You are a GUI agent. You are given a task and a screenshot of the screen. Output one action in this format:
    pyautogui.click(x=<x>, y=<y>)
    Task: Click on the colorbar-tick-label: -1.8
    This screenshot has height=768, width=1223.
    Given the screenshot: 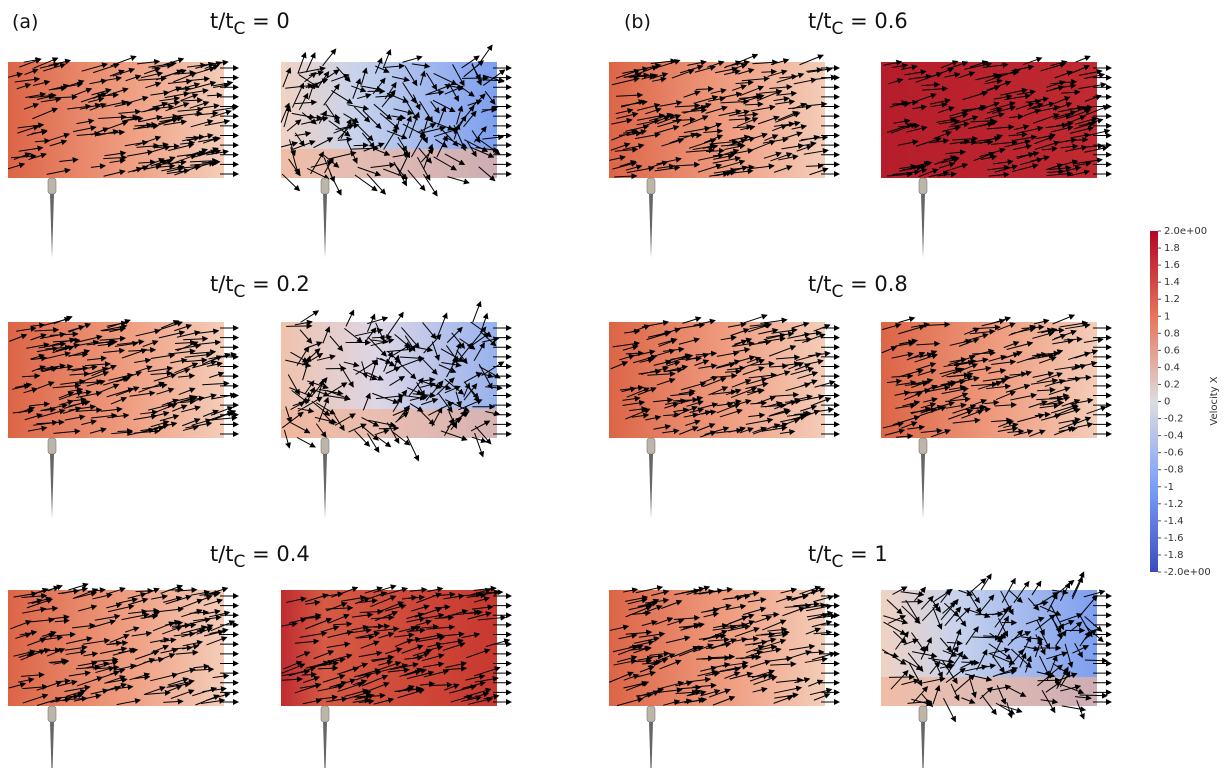 What is the action you would take?
    pyautogui.click(x=1174, y=555)
    